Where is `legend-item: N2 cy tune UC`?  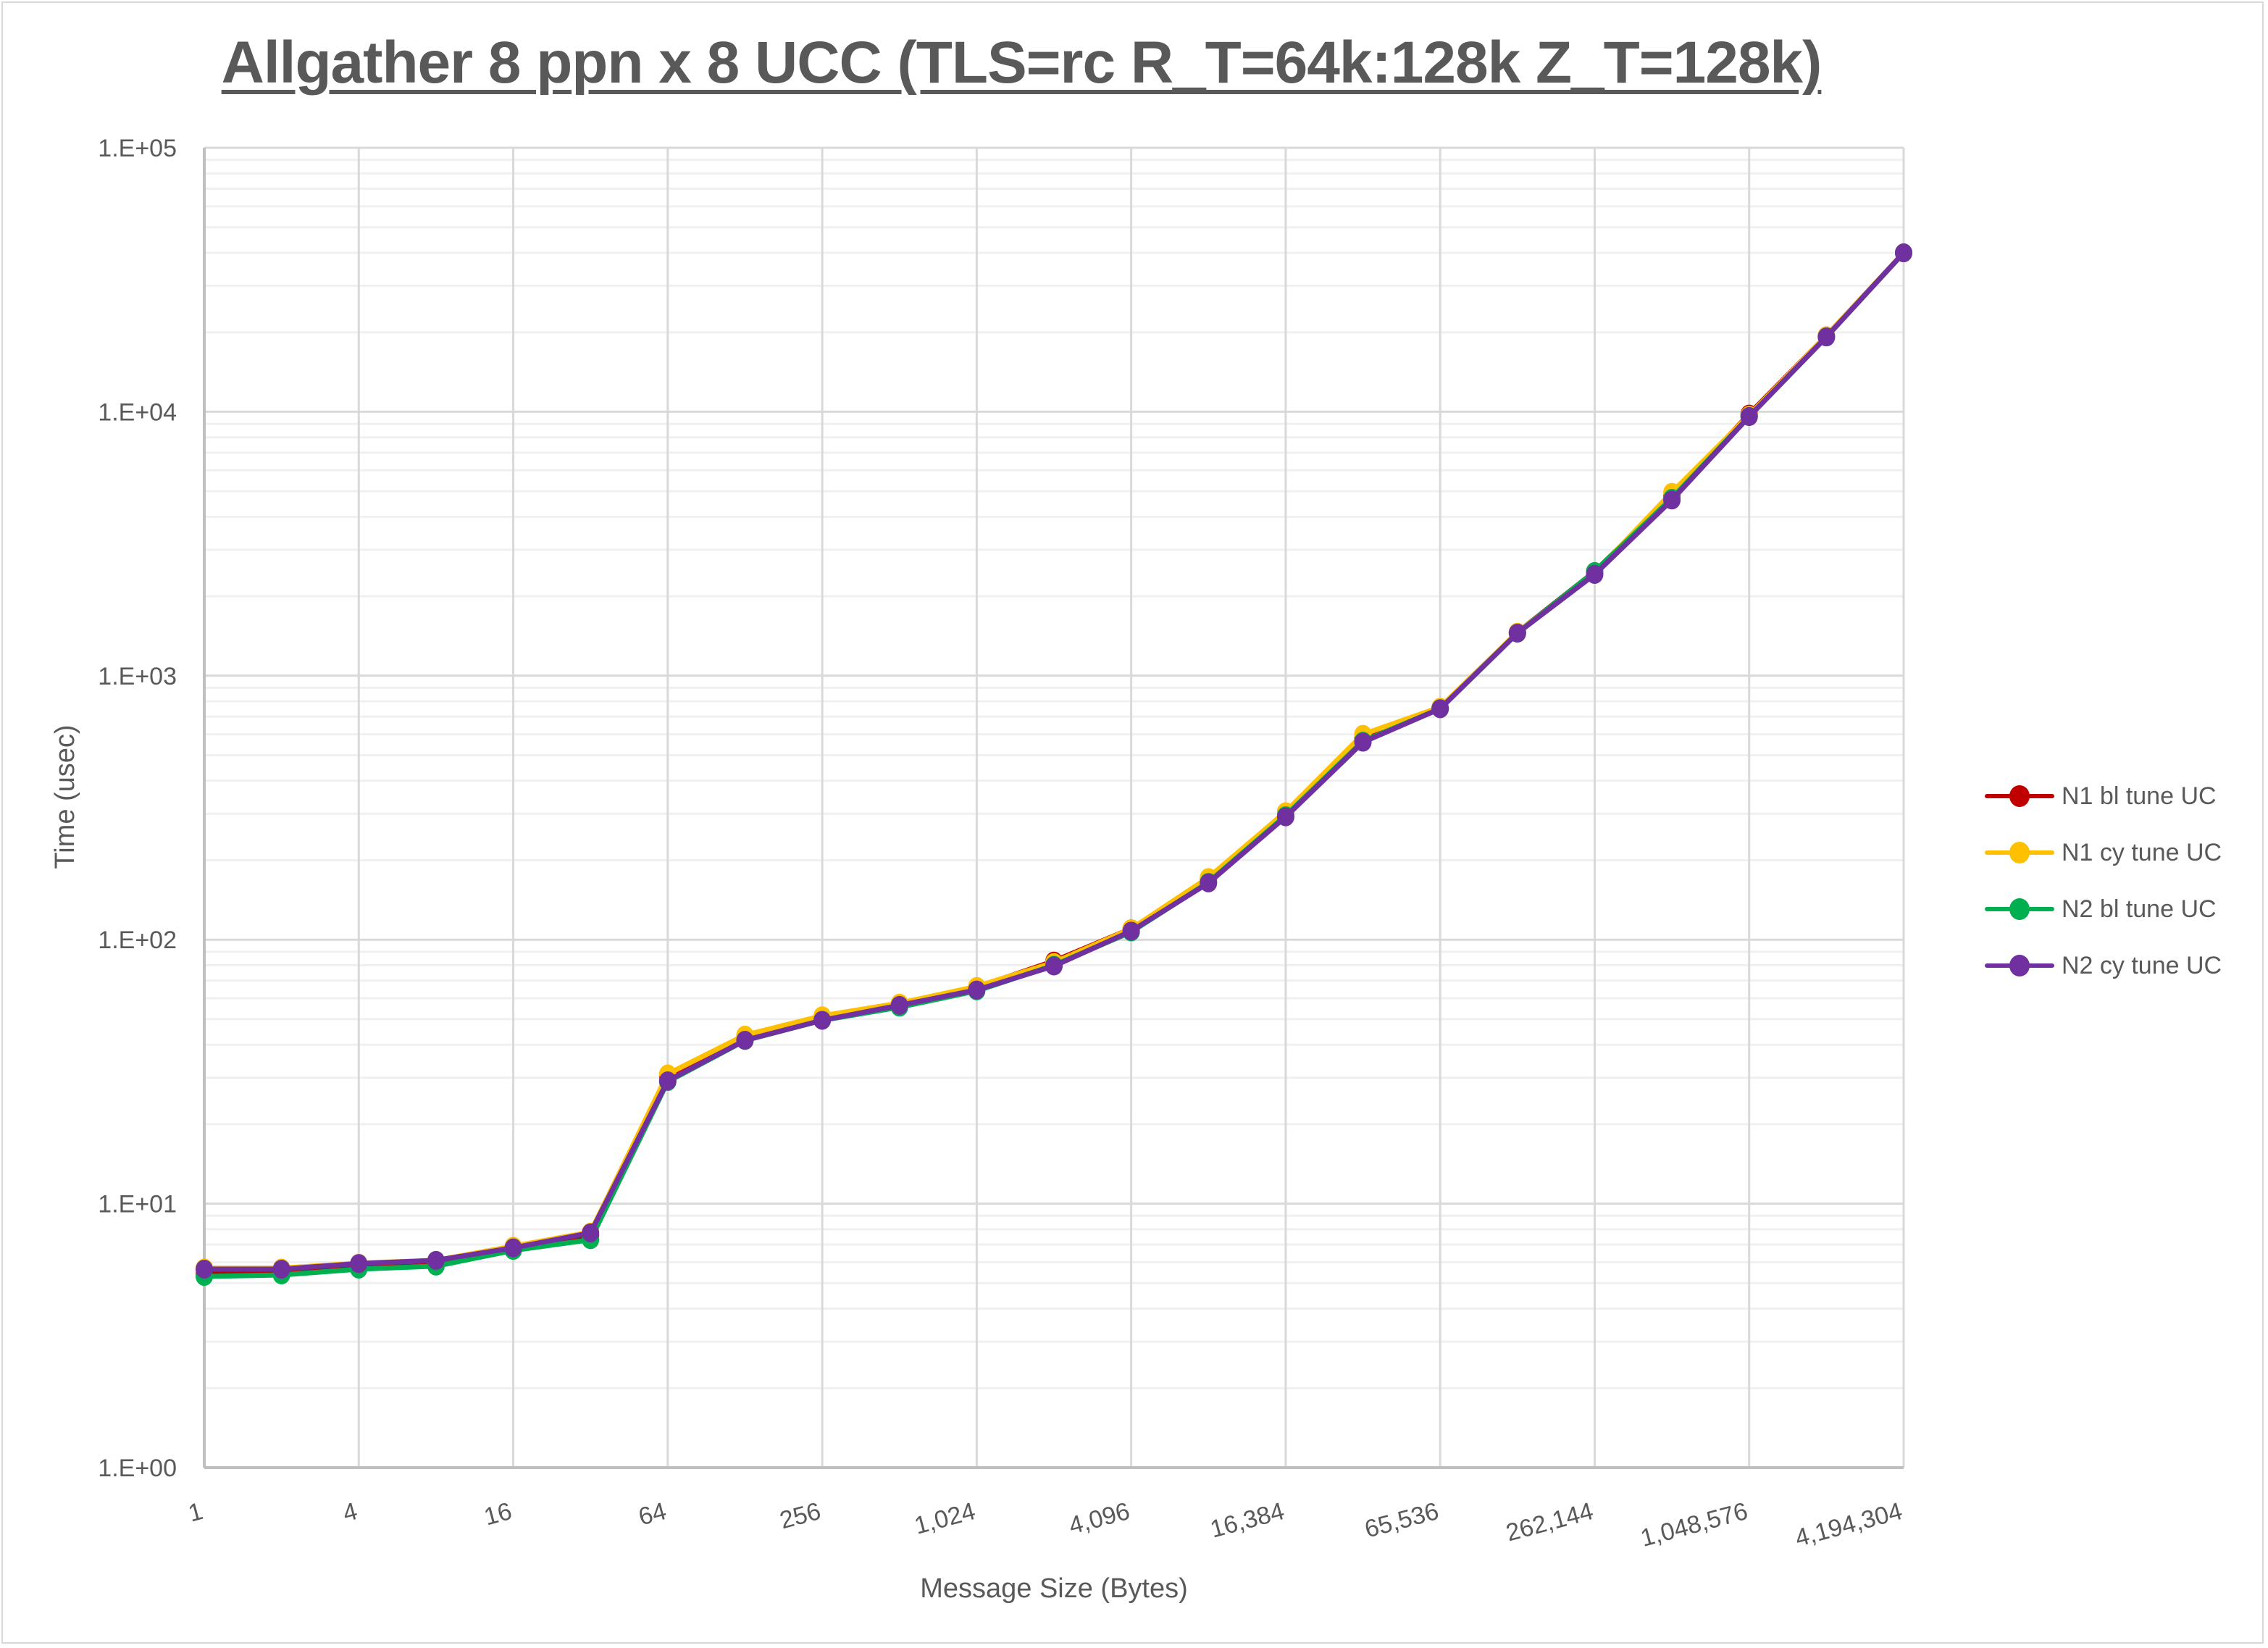
legend-item: N2 cy tune UC is located at coordinates (2104, 965).